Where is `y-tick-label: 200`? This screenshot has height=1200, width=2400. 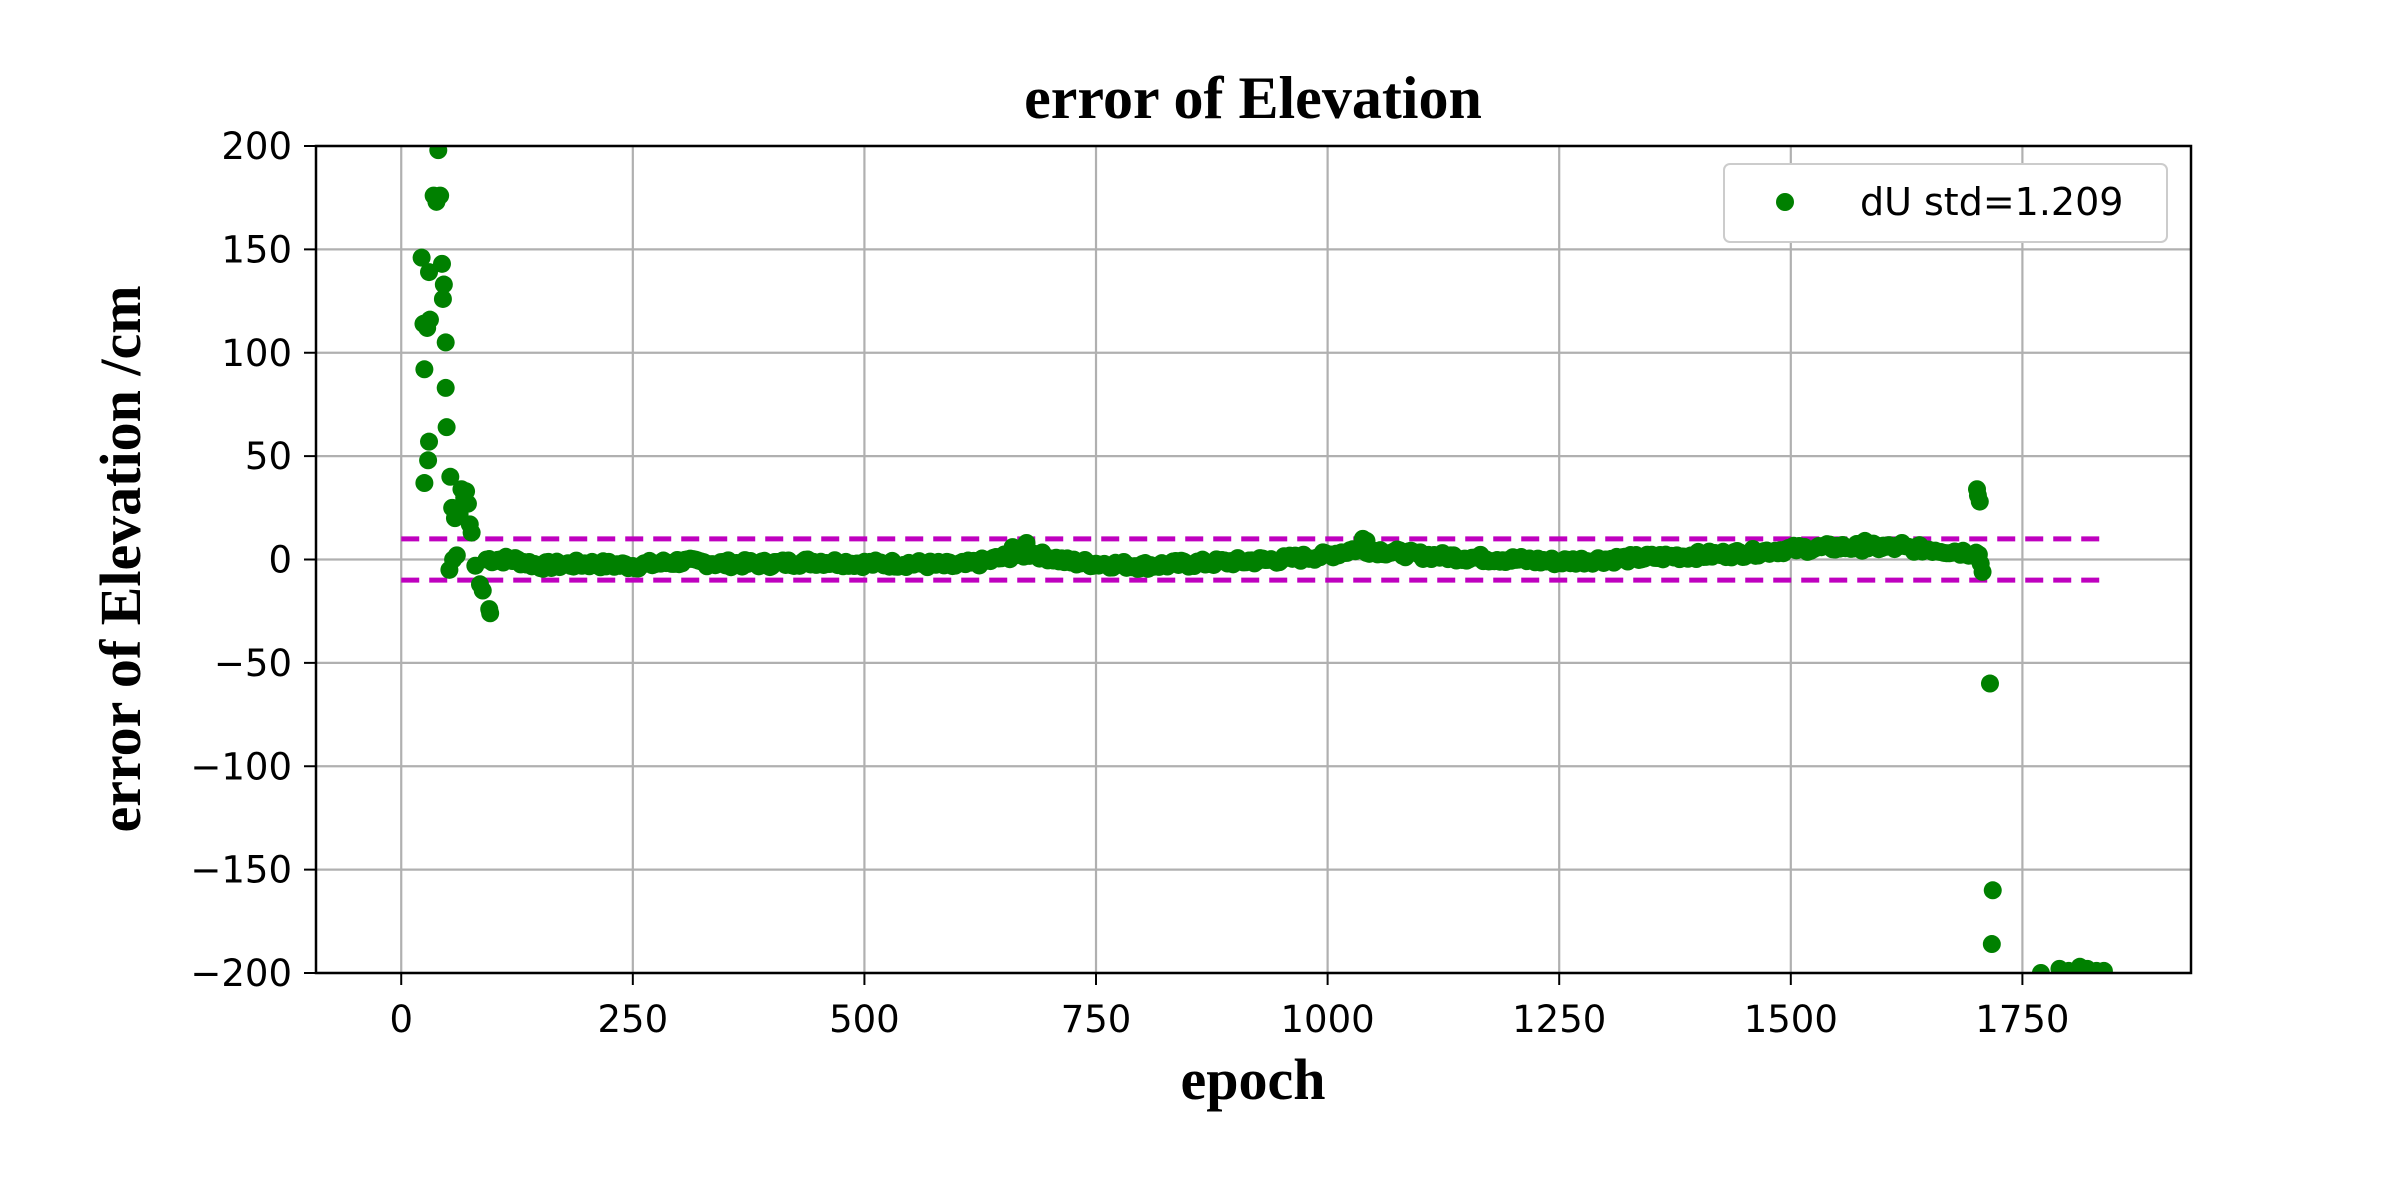
y-tick-label: 200 is located at coordinates (256, 146).